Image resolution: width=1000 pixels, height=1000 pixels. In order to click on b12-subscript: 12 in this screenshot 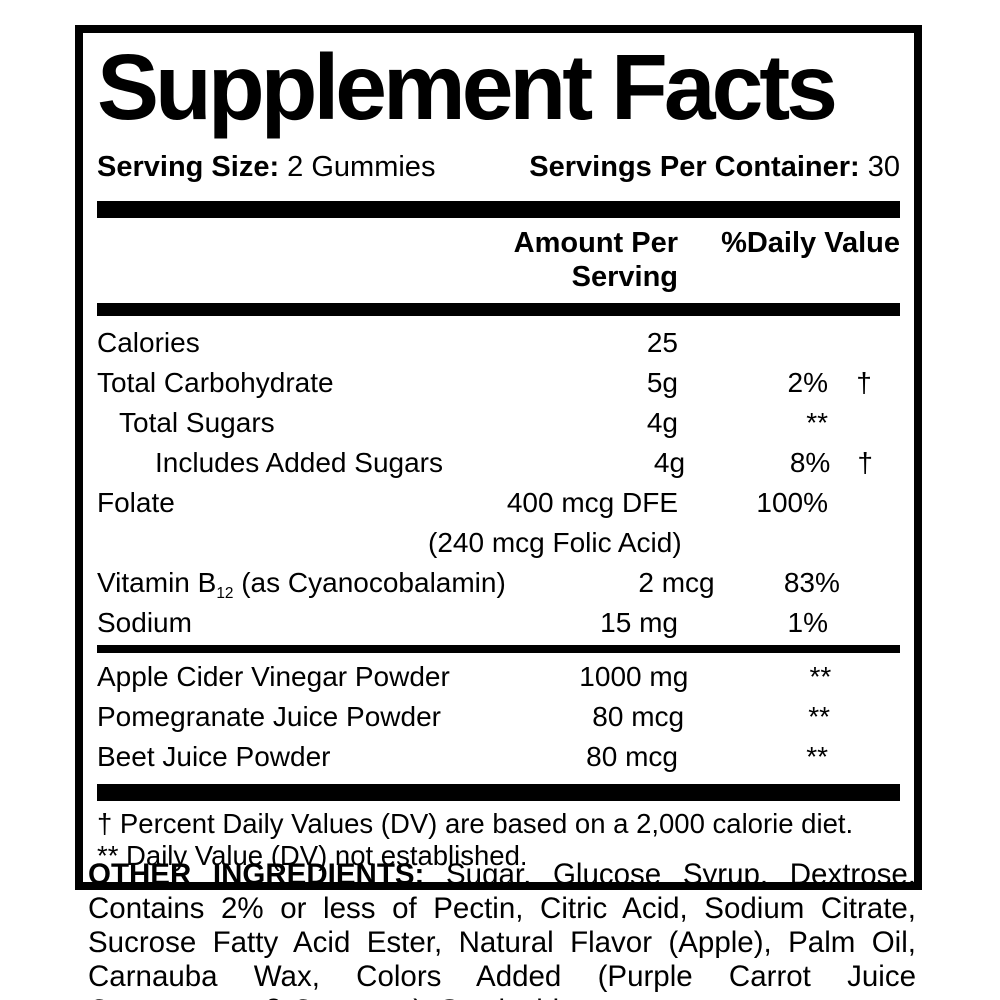, I will do `click(225, 594)`.